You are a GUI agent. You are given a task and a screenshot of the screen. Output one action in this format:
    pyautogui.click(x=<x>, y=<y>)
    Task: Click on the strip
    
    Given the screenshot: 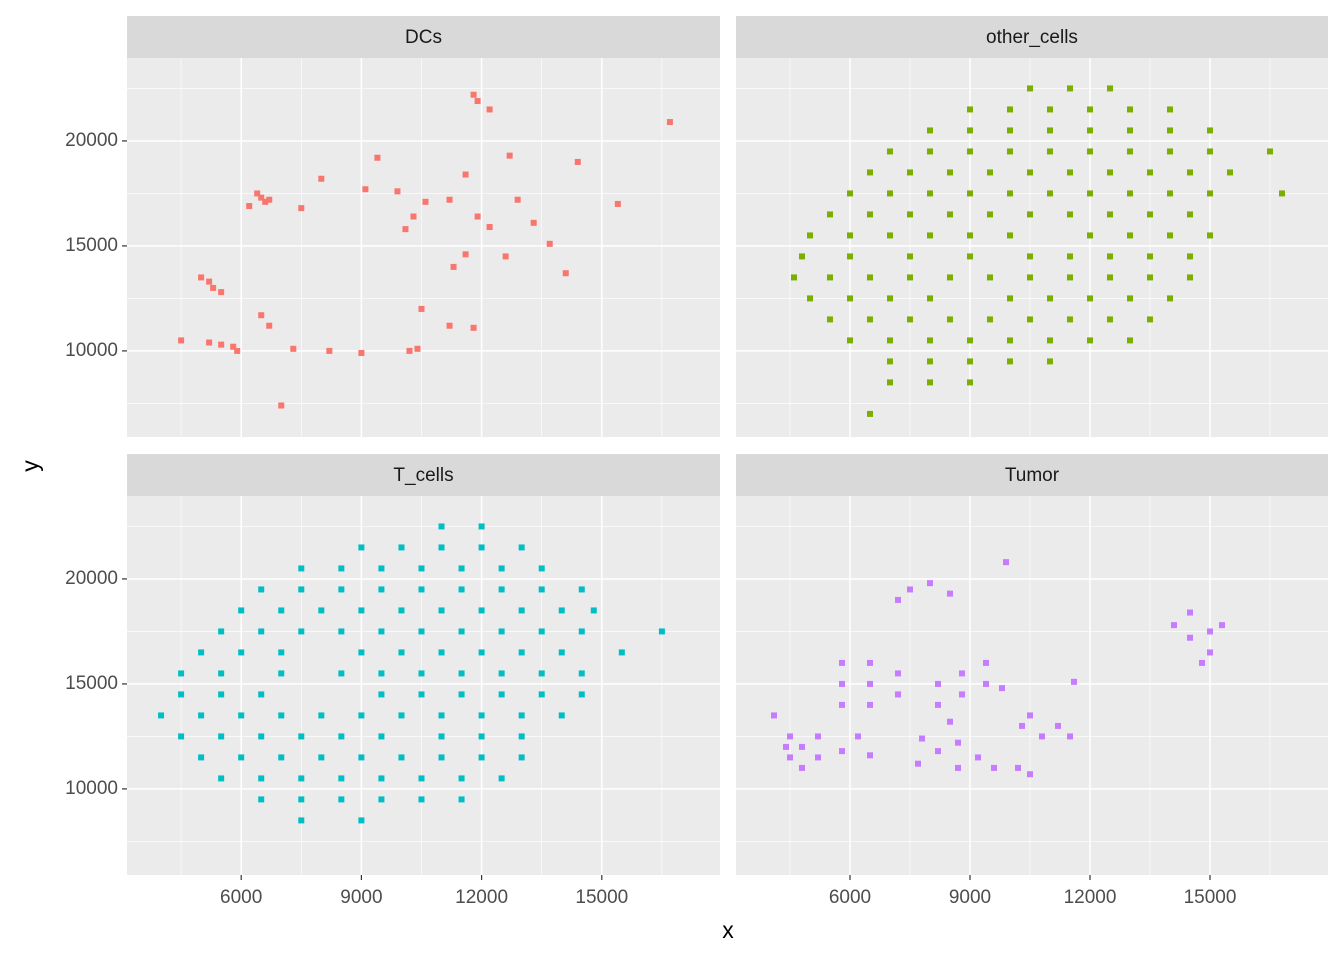 What is the action you would take?
    pyautogui.click(x=1032, y=475)
    